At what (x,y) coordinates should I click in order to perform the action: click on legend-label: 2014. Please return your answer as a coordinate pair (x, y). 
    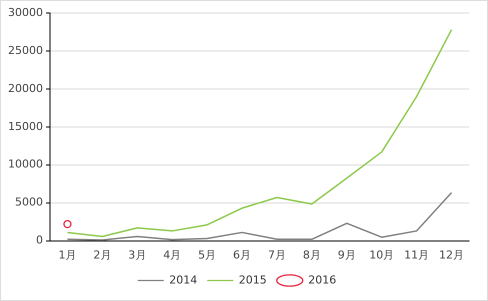
    Looking at the image, I should click on (183, 279).